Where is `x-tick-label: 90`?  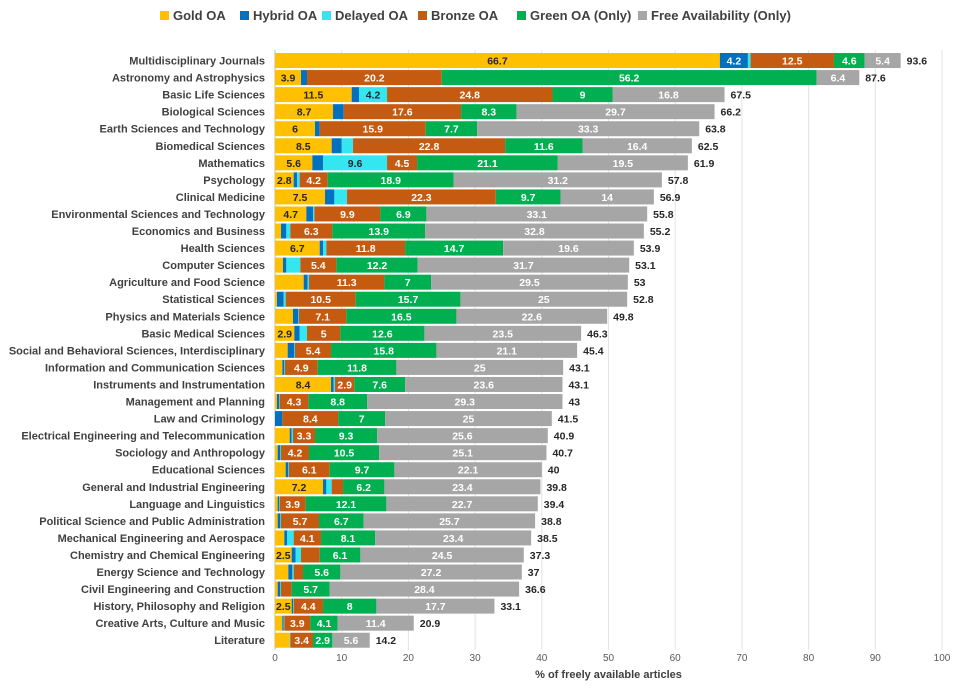 x-tick-label: 90 is located at coordinates (876, 658).